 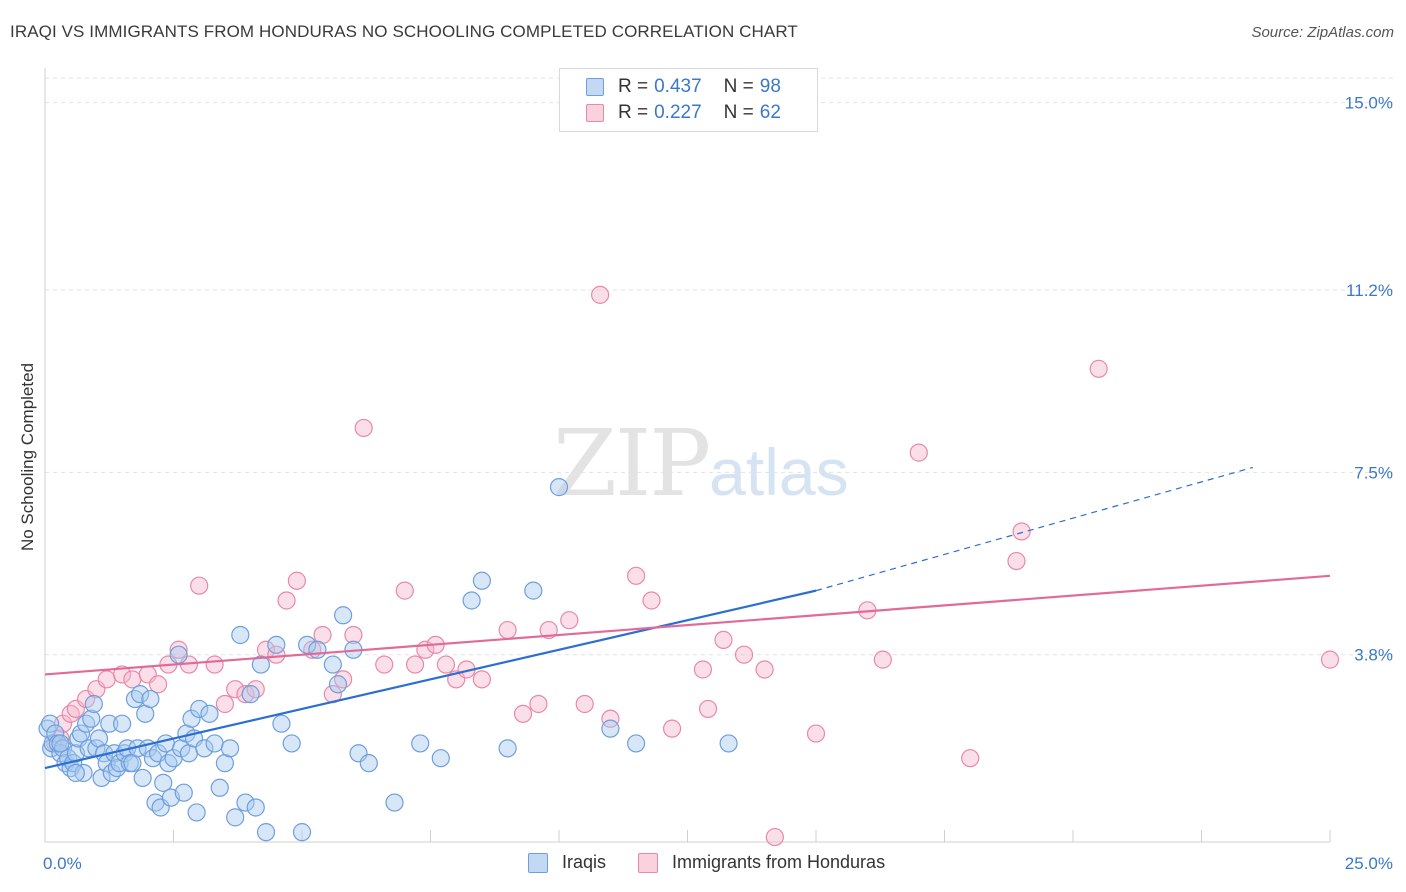 What do you see at coordinates (688, 100) in the screenshot?
I see `correlation-legend: R = 0.437 N = 98 R = 0.227 N = 62` at bounding box center [688, 100].